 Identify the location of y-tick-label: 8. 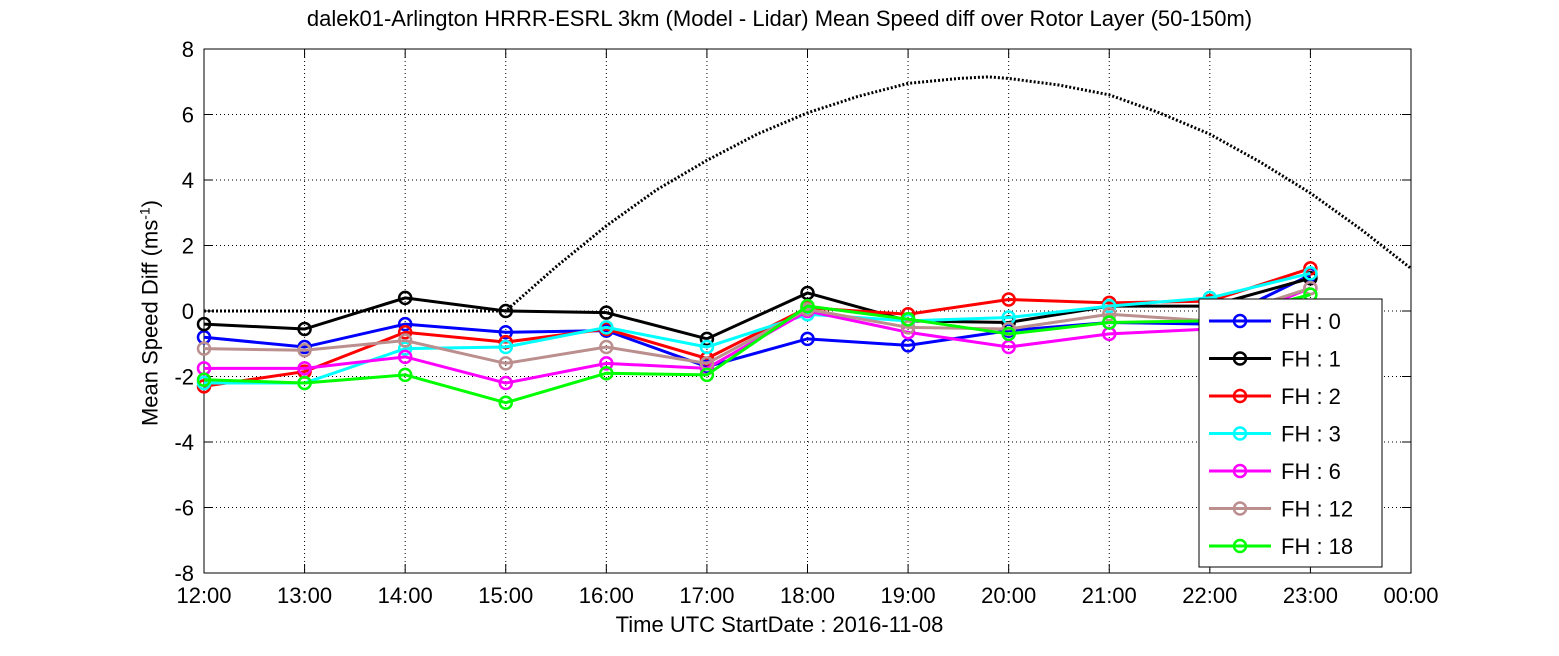
(188, 49).